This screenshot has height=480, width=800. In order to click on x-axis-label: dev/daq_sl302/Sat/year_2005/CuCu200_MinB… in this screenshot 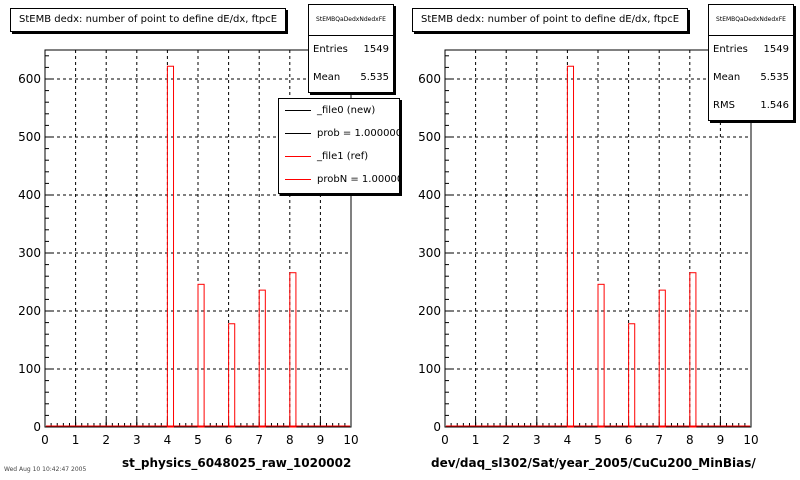, I will do `click(593, 463)`.